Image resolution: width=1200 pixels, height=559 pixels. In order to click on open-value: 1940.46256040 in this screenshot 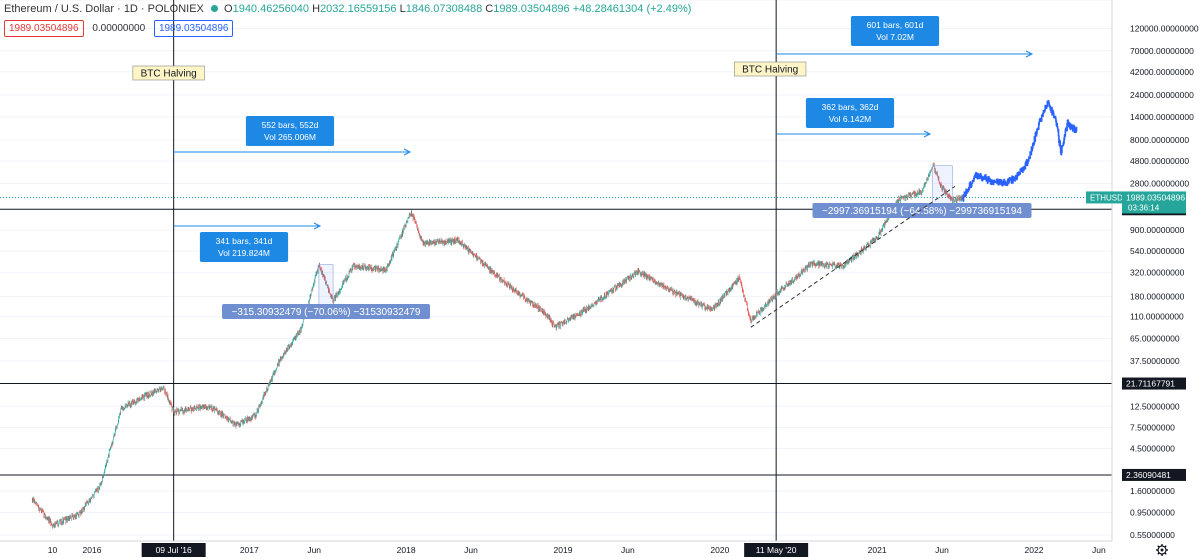, I will do `click(271, 9)`.